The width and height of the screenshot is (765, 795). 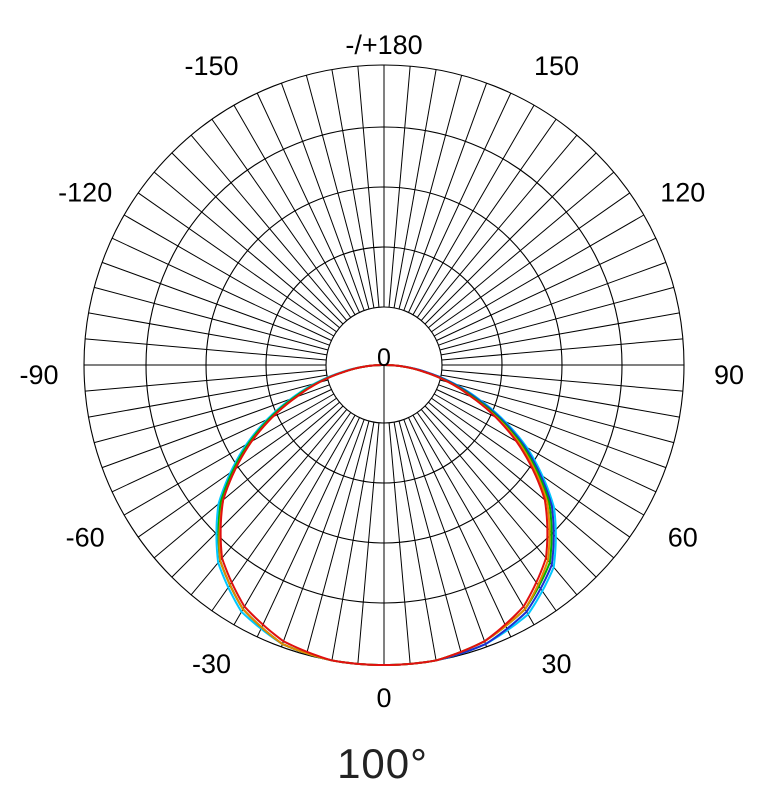 What do you see at coordinates (211, 664) in the screenshot?
I see `angle-label: -30` at bounding box center [211, 664].